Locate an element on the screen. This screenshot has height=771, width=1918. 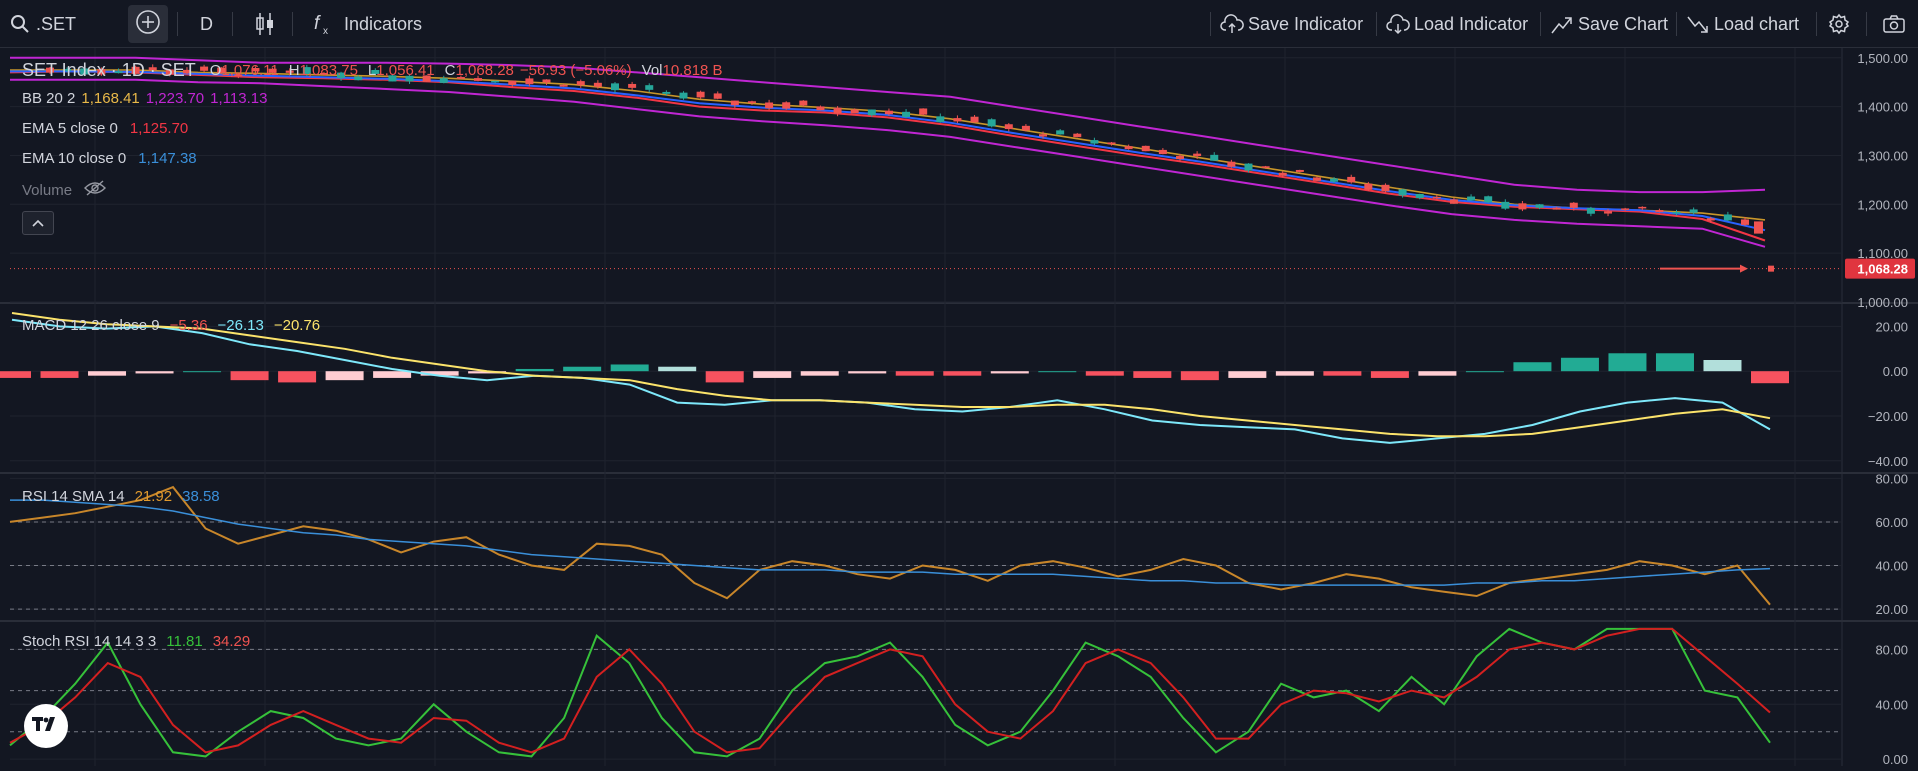
macd-value: −26.13 is located at coordinates (240, 325).